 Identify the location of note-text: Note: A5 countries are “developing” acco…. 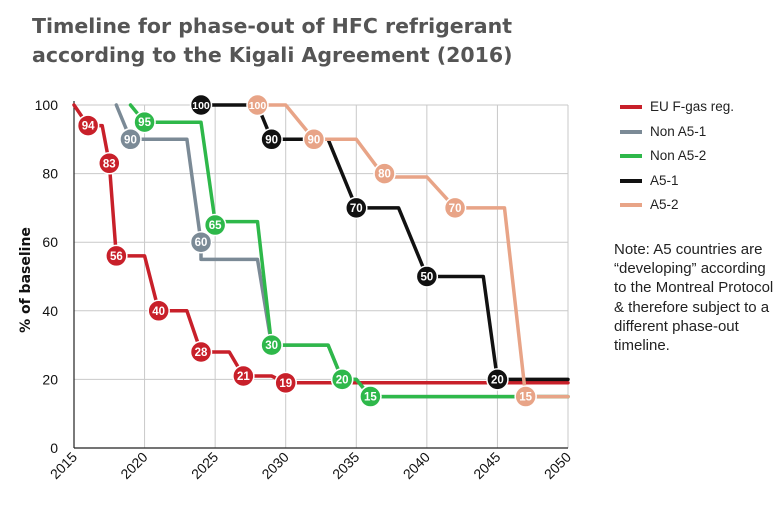
(694, 298).